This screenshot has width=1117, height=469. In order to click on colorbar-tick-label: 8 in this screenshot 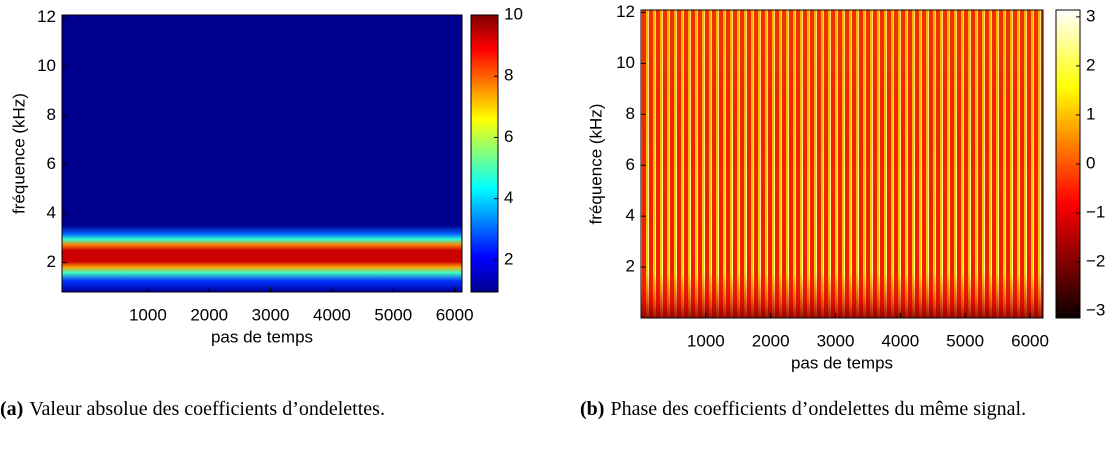, I will do `click(508, 75)`.